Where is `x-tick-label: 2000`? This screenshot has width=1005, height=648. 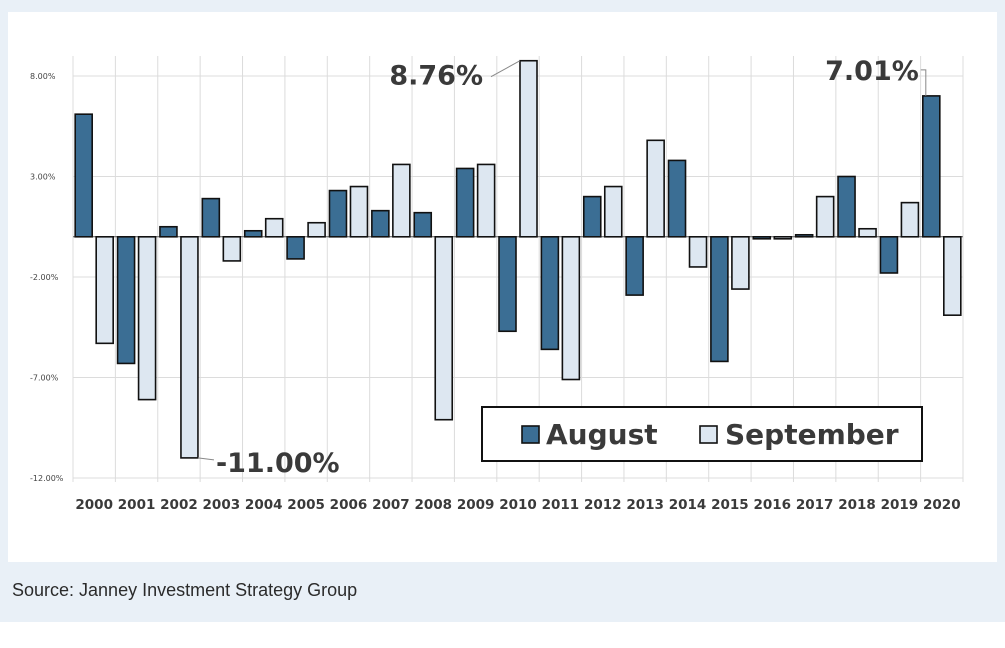 x-tick-label: 2000 is located at coordinates (94, 505).